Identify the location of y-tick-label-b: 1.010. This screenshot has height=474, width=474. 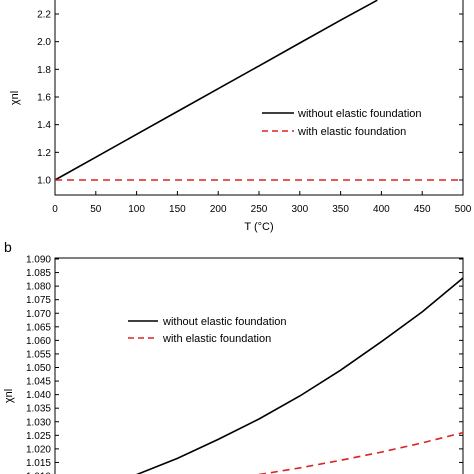
(38, 473).